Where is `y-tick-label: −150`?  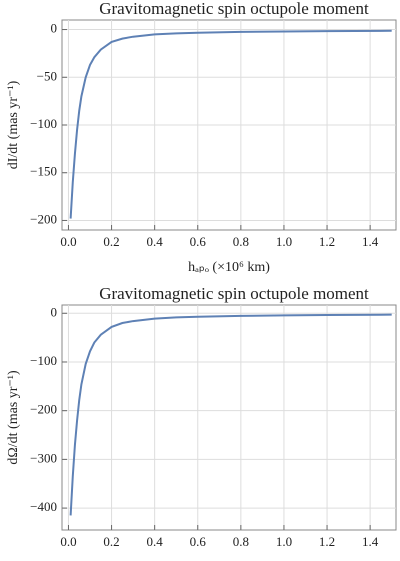 y-tick-label: −150 is located at coordinates (43, 171).